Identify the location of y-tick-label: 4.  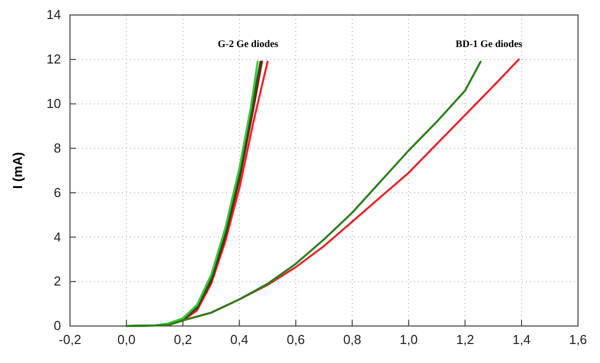
(57, 236).